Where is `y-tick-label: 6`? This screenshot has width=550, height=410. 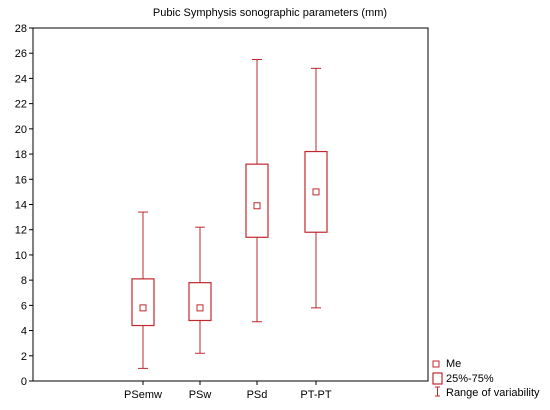
y-tick-label: 6 is located at coordinates (24, 306).